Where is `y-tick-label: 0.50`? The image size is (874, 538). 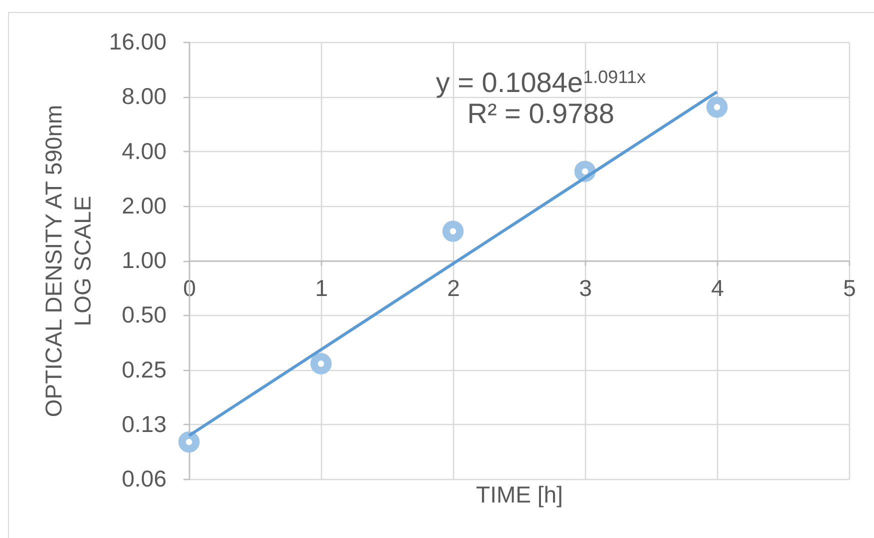
y-tick-label: 0.50 is located at coordinates (144, 315).